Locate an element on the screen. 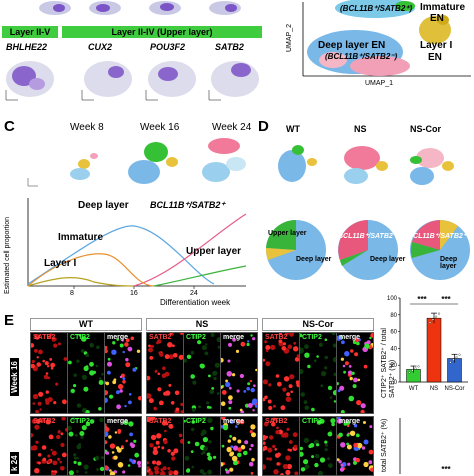 This screenshot has width=474, height=476. panel-c-ylabel: Estimated cell proportion is located at coordinates (7, 255).